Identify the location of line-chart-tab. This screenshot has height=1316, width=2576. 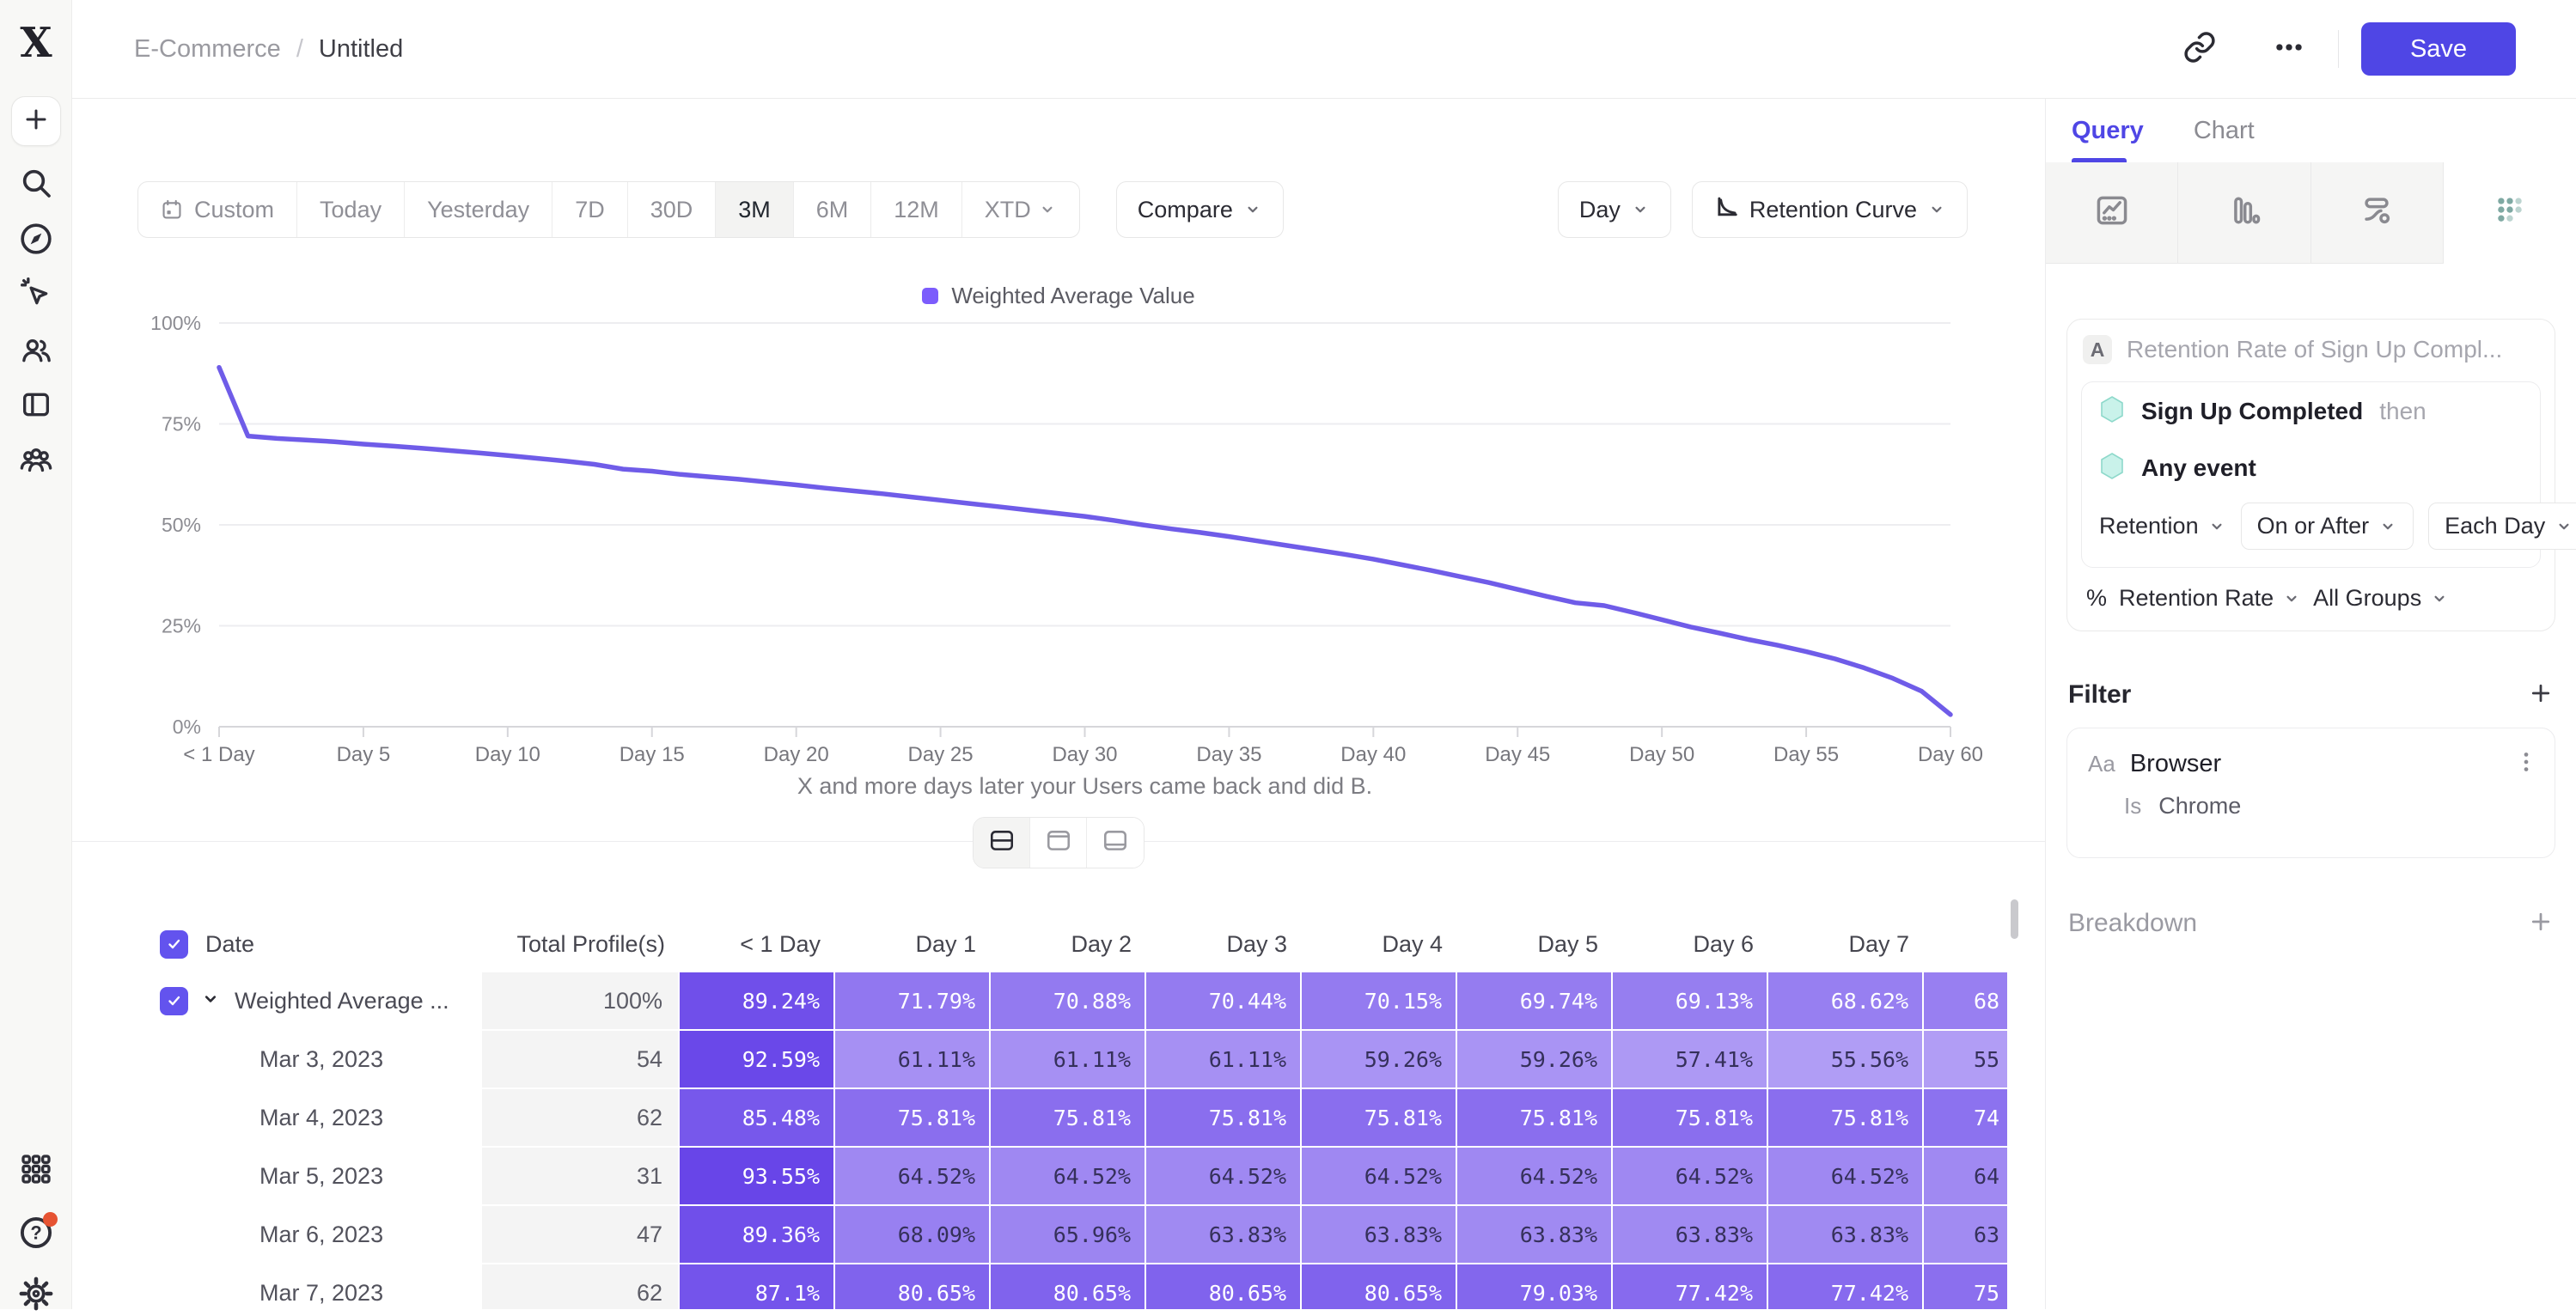
(2112, 213).